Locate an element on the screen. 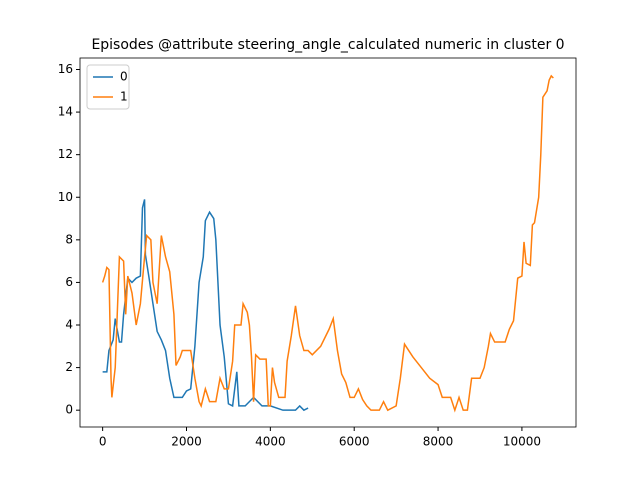 The height and width of the screenshot is (480, 640). x-tick-label: 6000 is located at coordinates (354, 442).